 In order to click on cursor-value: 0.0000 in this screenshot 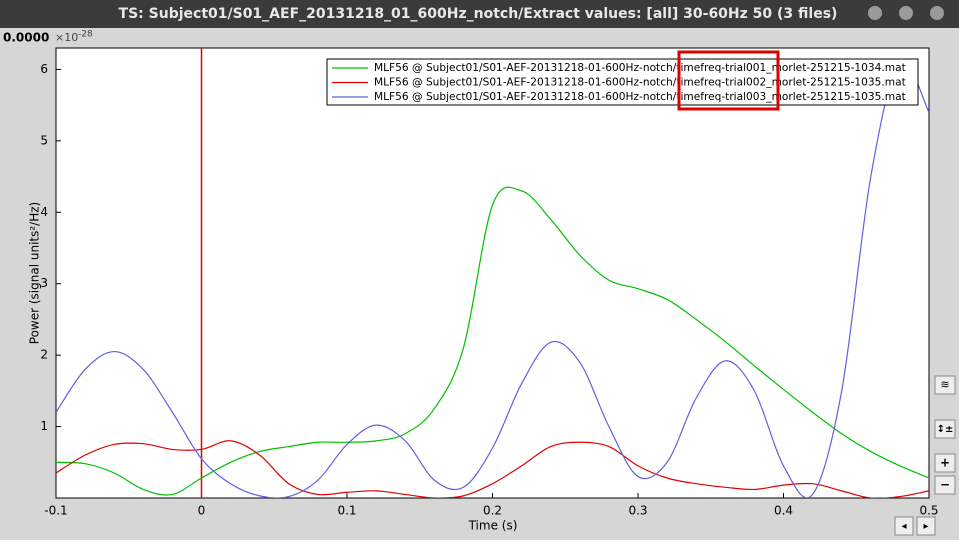, I will do `click(26, 38)`.